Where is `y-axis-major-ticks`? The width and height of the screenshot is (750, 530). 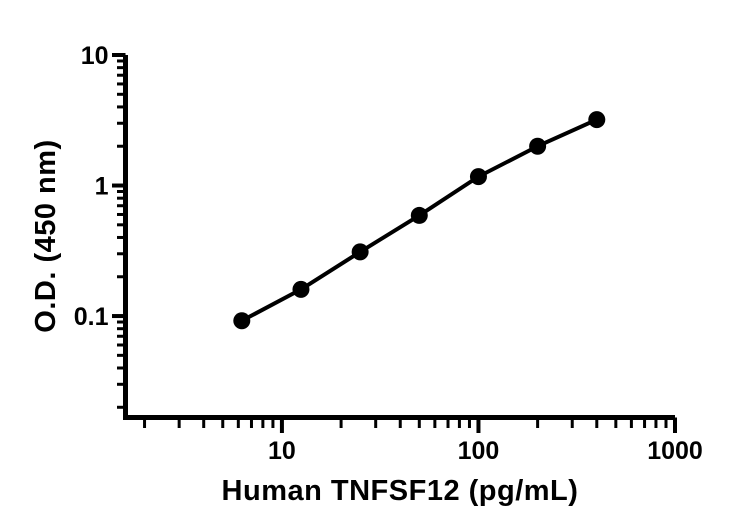 y-axis-major-ticks is located at coordinates (119, 186).